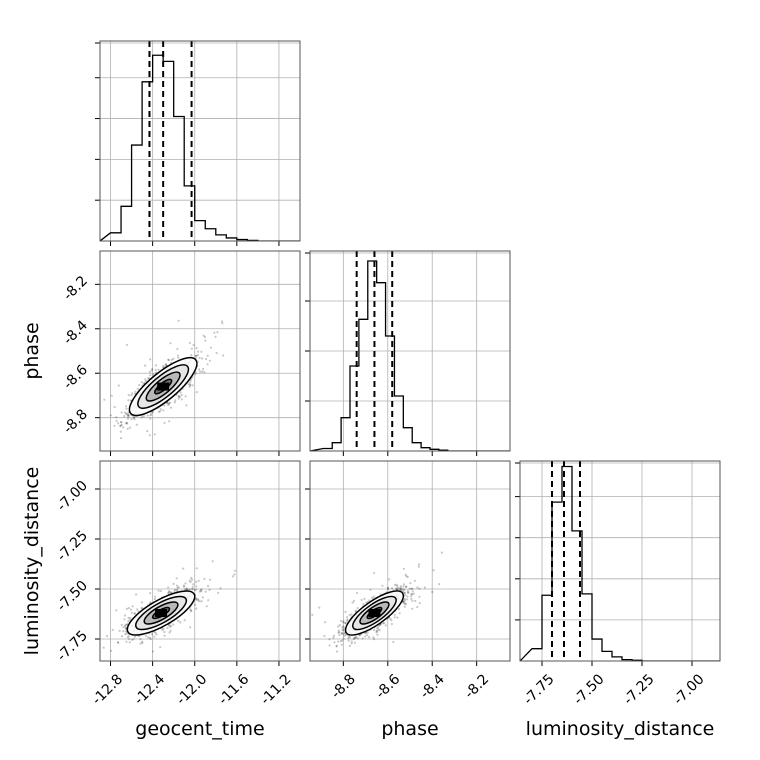 This screenshot has width=760, height=760. I want to click on density-peak, so click(163, 386).